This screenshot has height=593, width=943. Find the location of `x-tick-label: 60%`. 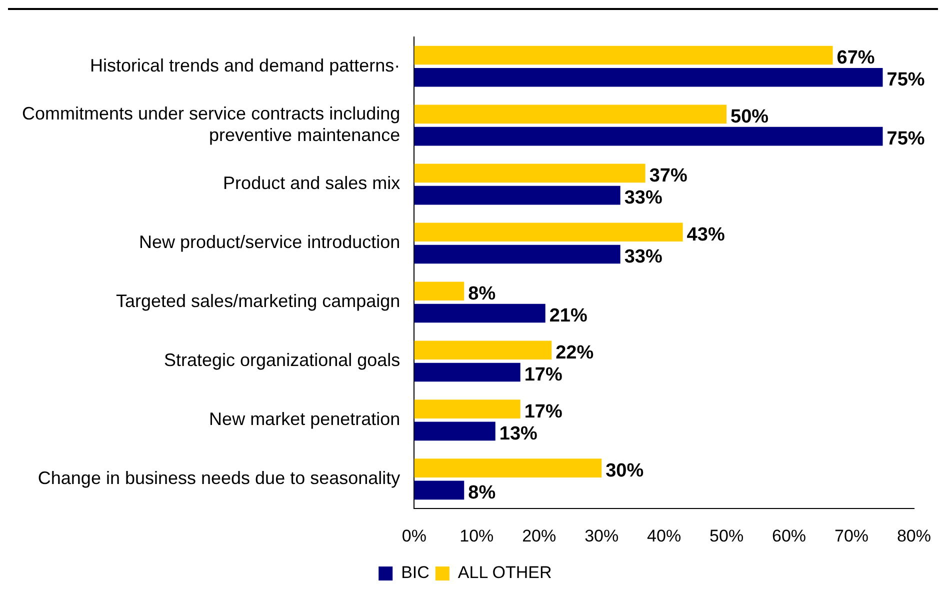

x-tick-label: 60% is located at coordinates (789, 536).